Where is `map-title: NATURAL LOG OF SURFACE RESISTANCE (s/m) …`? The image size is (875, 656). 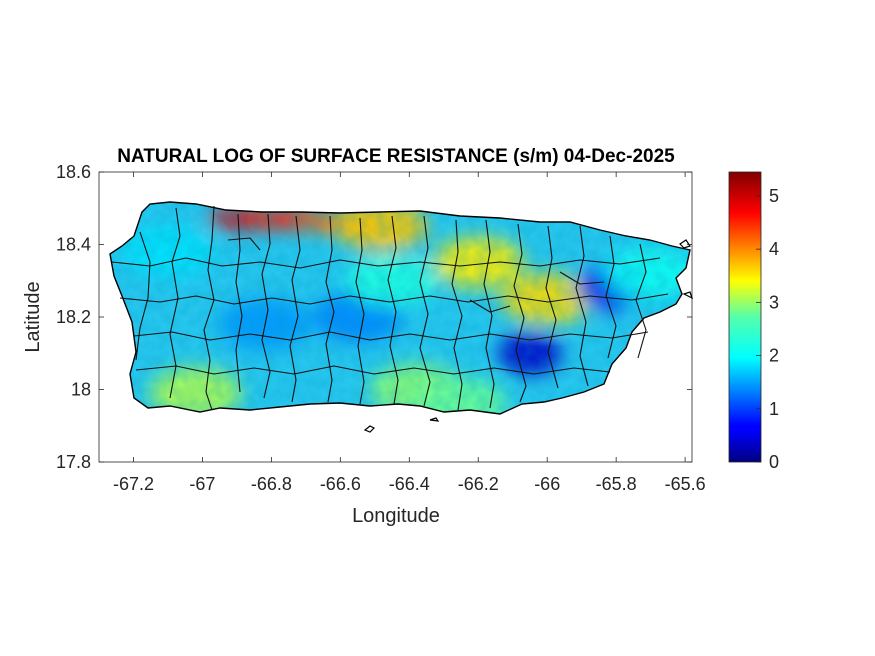 map-title: NATURAL LOG OF SURFACE RESISTANCE (s/m) … is located at coordinates (396, 156).